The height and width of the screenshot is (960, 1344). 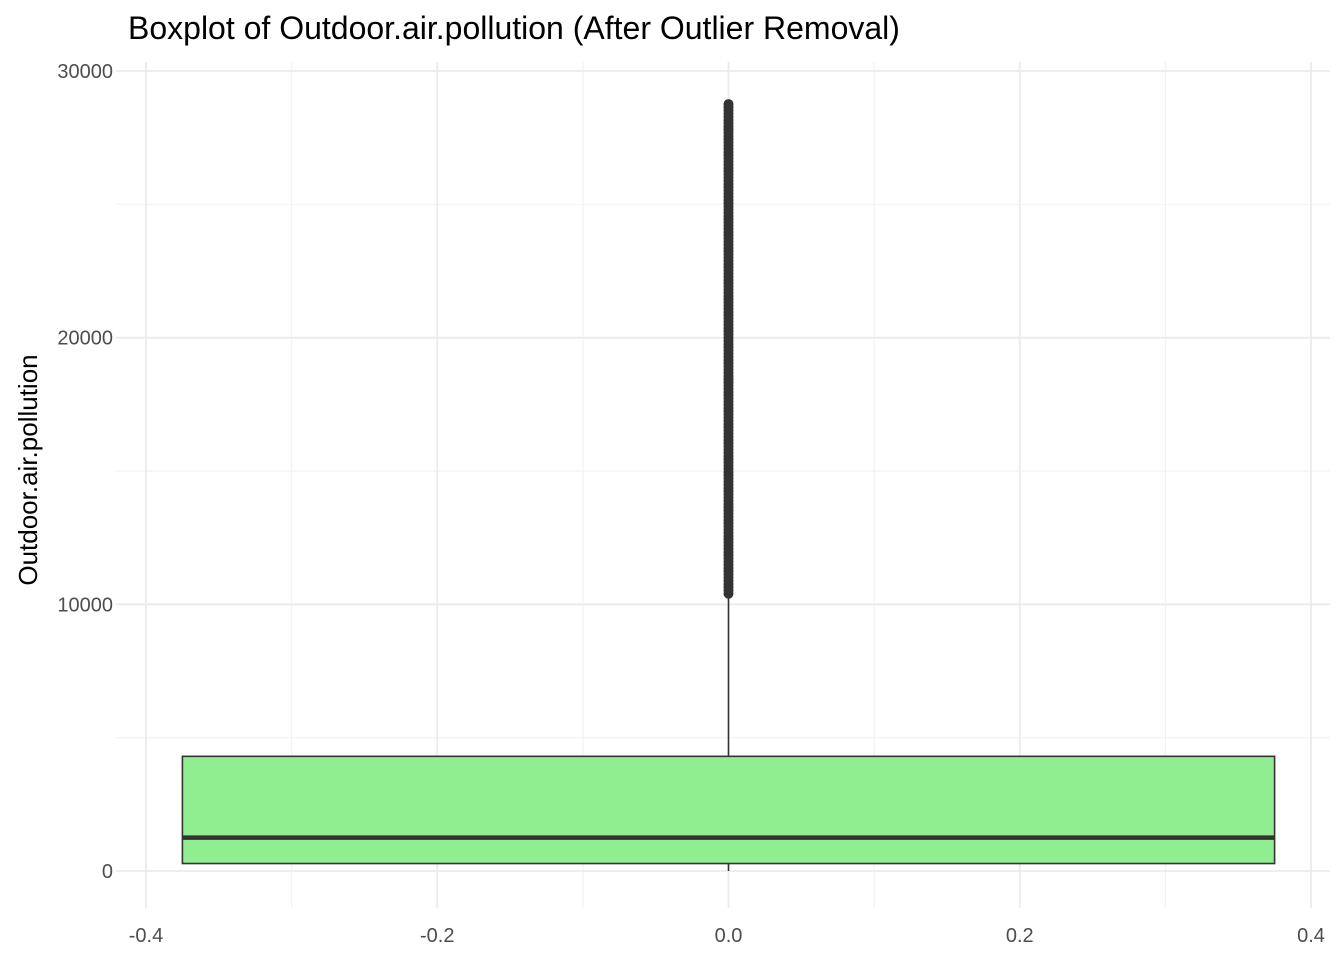 I want to click on x-tick-label: 0.2, so click(x=1020, y=936).